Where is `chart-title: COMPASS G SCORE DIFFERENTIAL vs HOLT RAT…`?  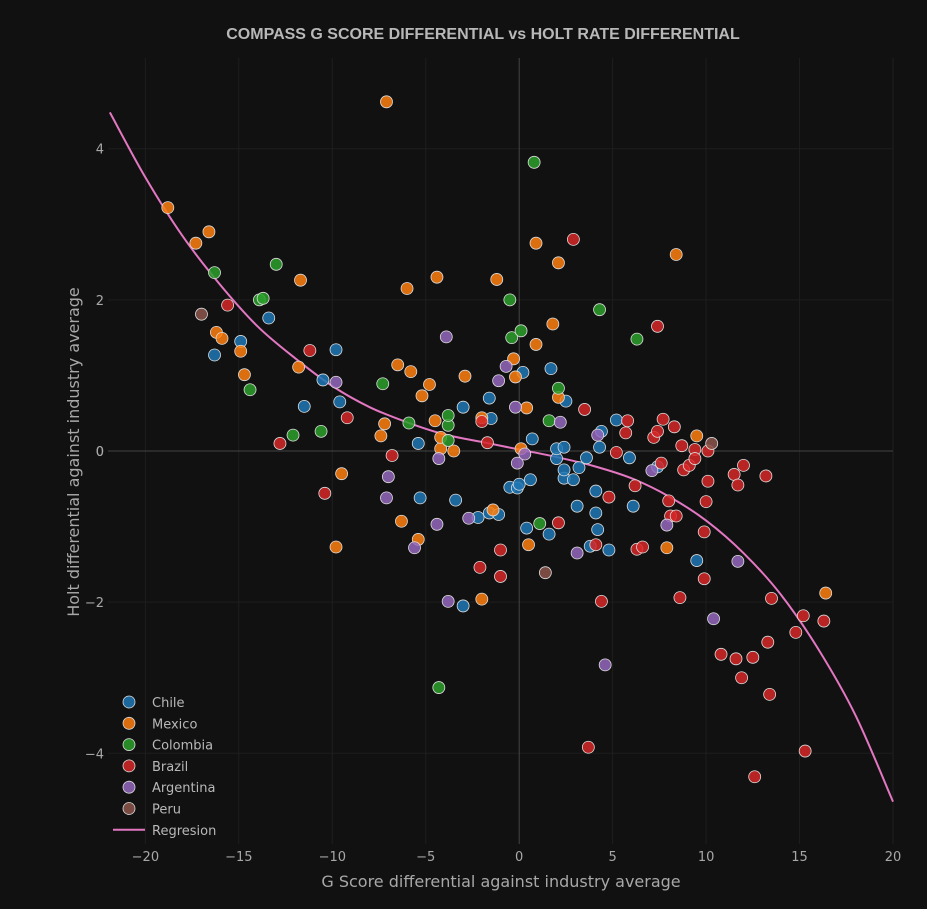
chart-title: COMPASS G SCORE DIFFERENTIAL vs HOLT RAT… is located at coordinates (483, 34).